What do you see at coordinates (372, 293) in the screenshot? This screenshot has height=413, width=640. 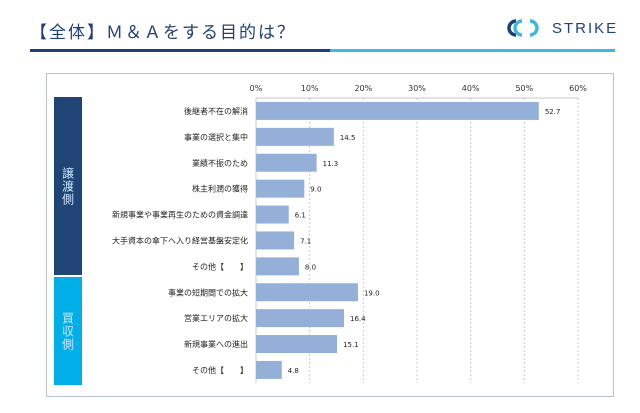 I see `data-label: 19.0` at bounding box center [372, 293].